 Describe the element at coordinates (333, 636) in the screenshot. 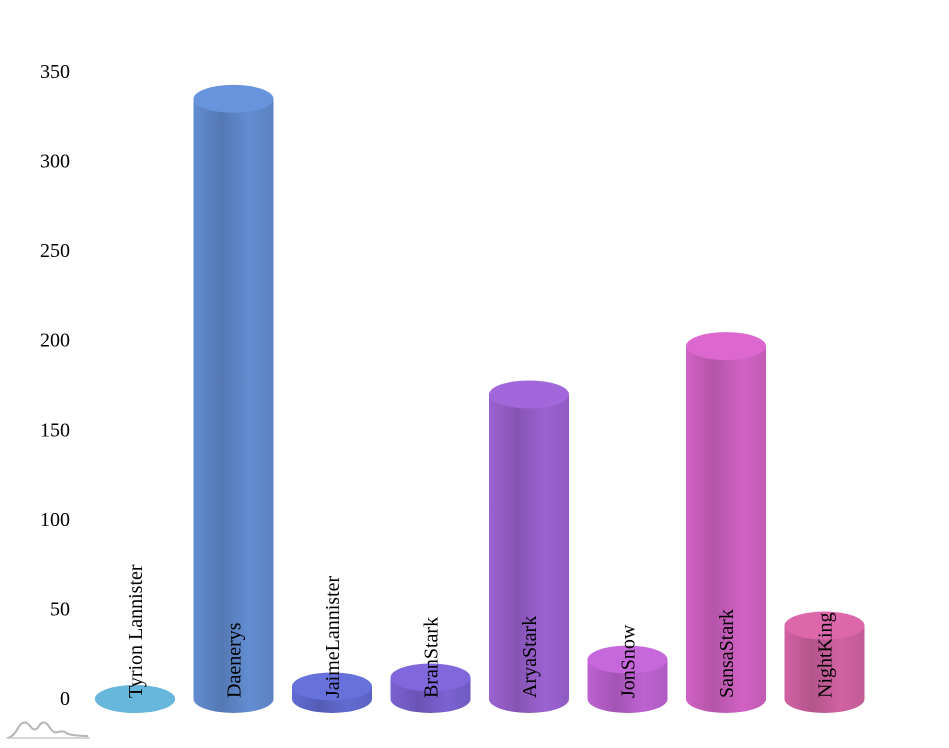

I see `category-label: JaimeLannister` at that location.